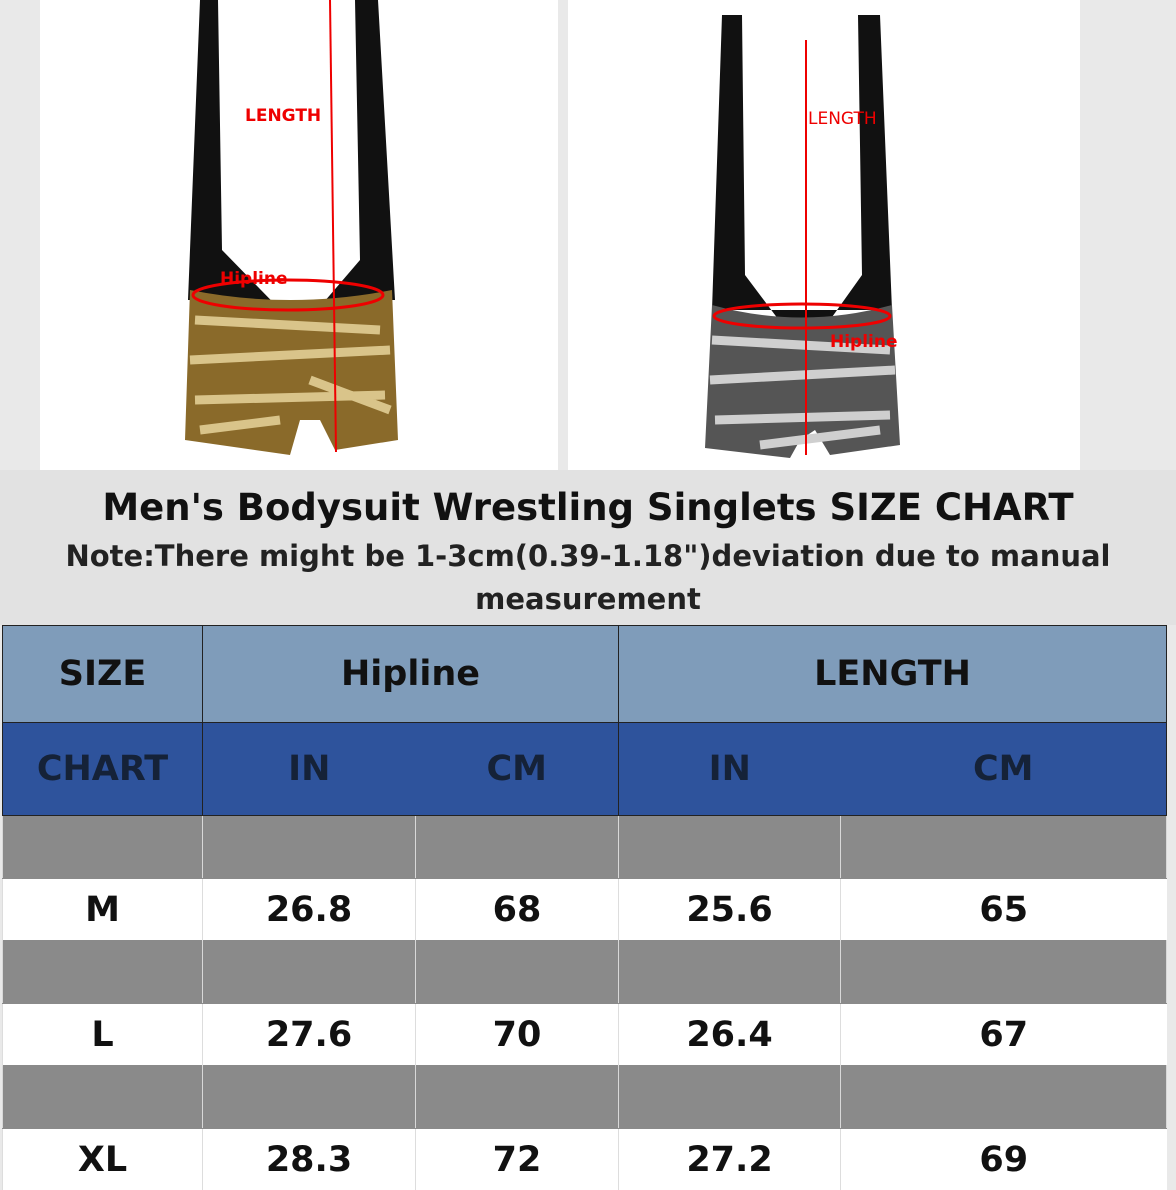 The height and width of the screenshot is (1190, 1176). What do you see at coordinates (730, 1159) in the screenshot?
I see `value-cell: 27.2` at bounding box center [730, 1159].